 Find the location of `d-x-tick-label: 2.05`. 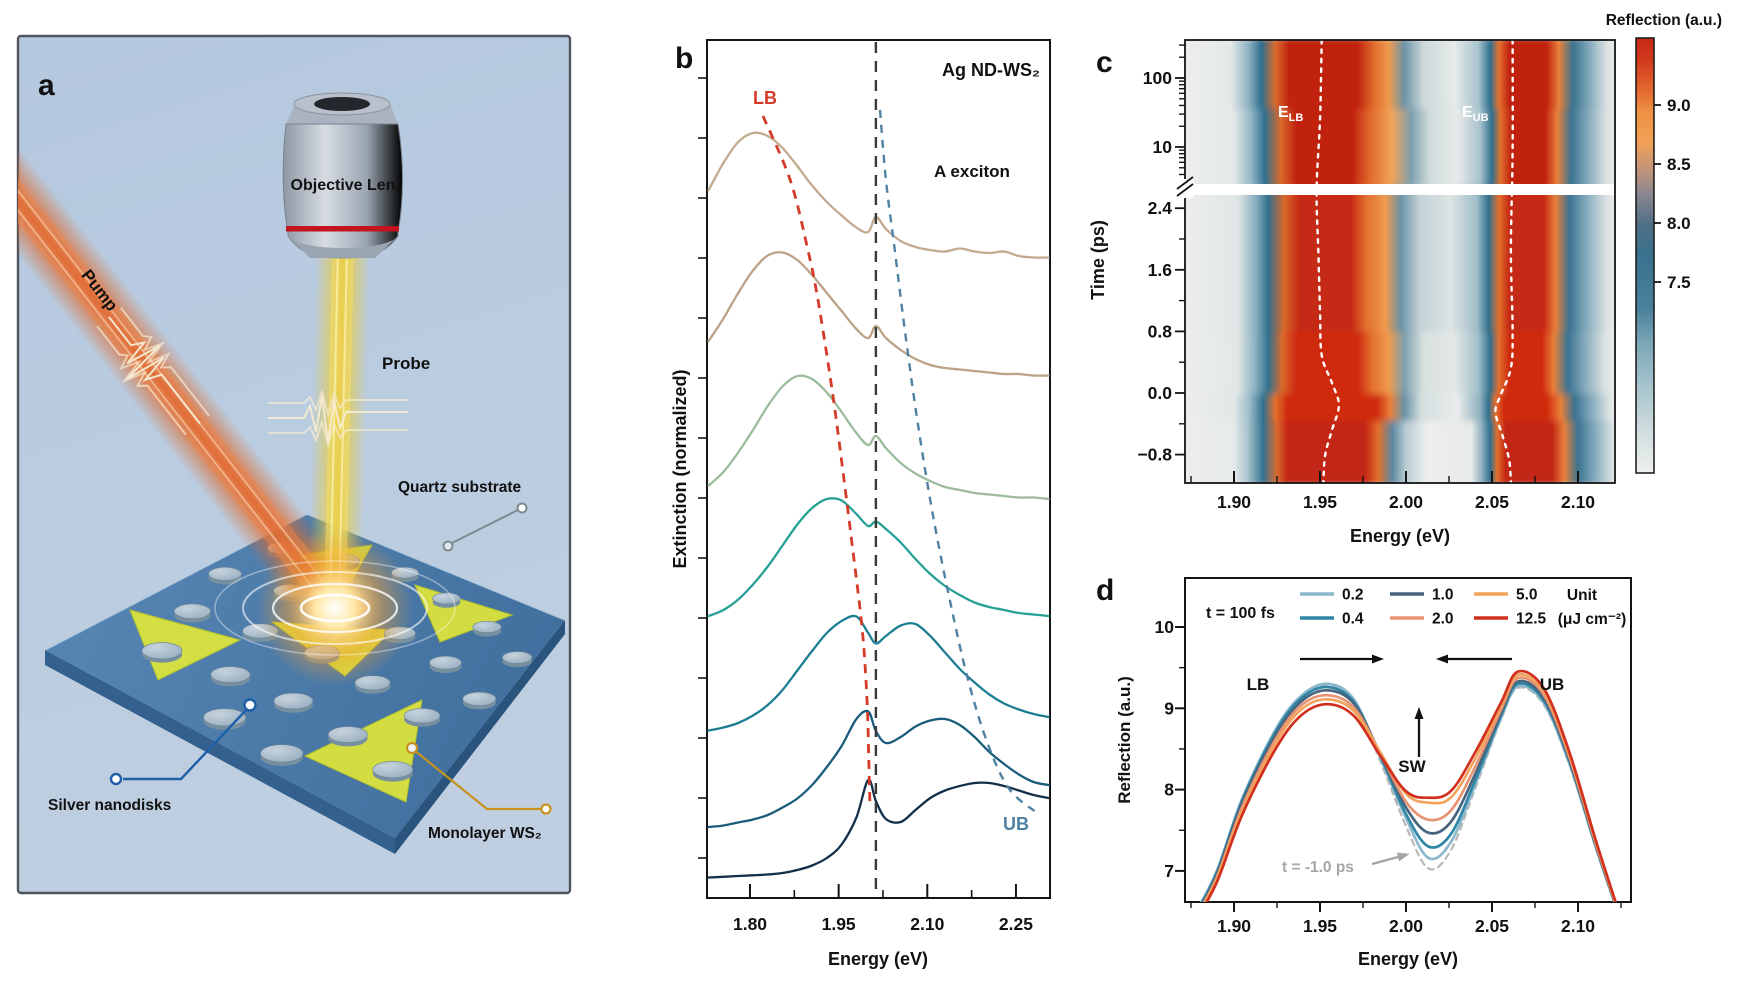

d-x-tick-label: 2.05 is located at coordinates (1492, 926).